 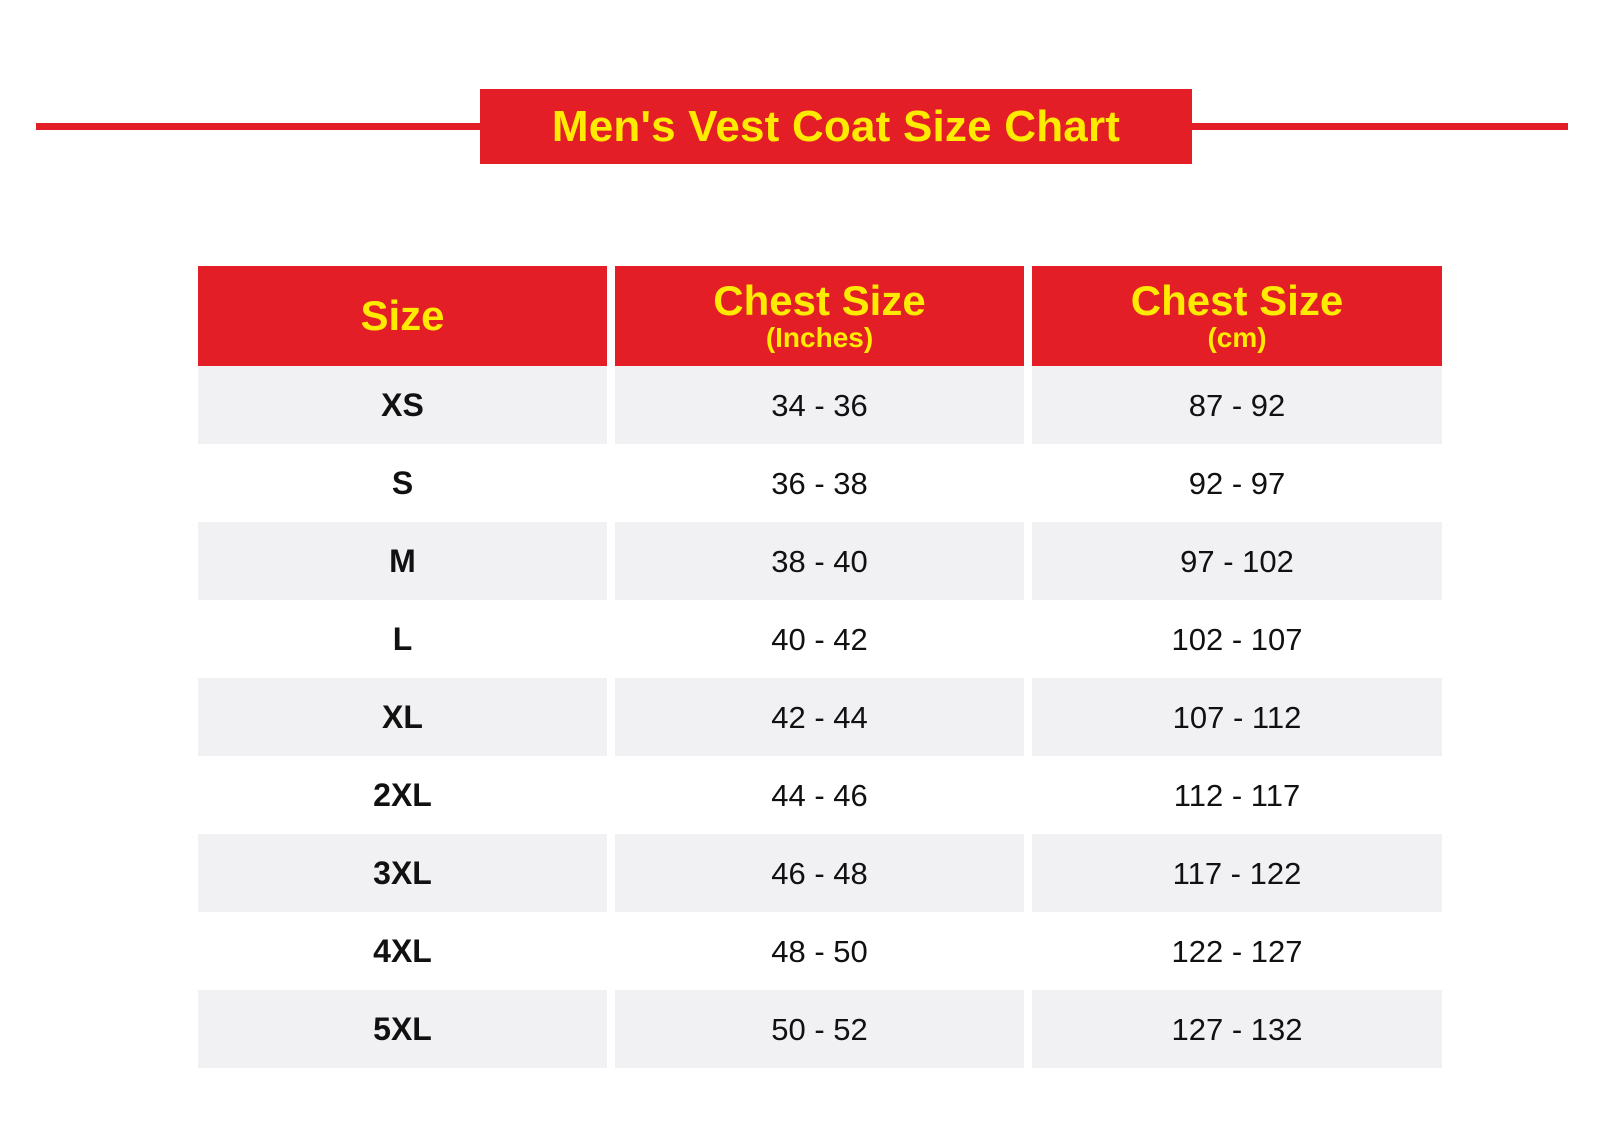 What do you see at coordinates (819, 405) in the screenshot?
I see `chest-inches-cell: 34 - 36` at bounding box center [819, 405].